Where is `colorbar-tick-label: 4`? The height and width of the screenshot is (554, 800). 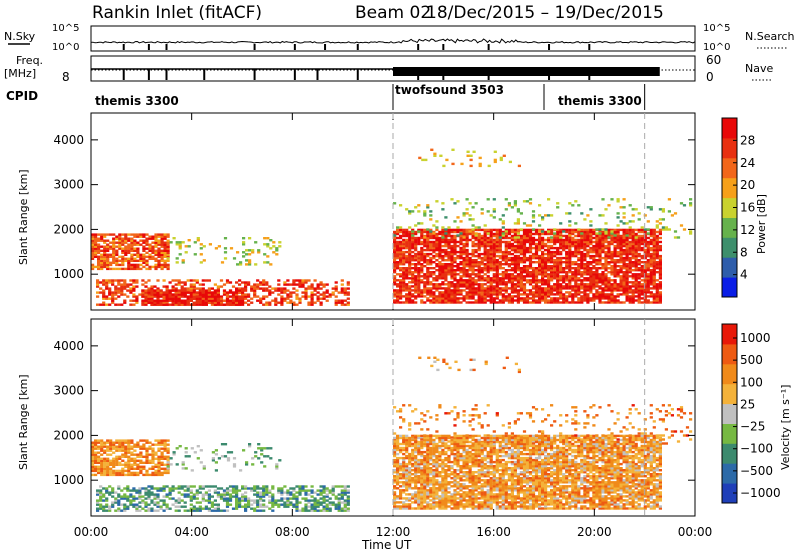
colorbar-tick-label: 4 is located at coordinates (744, 275).